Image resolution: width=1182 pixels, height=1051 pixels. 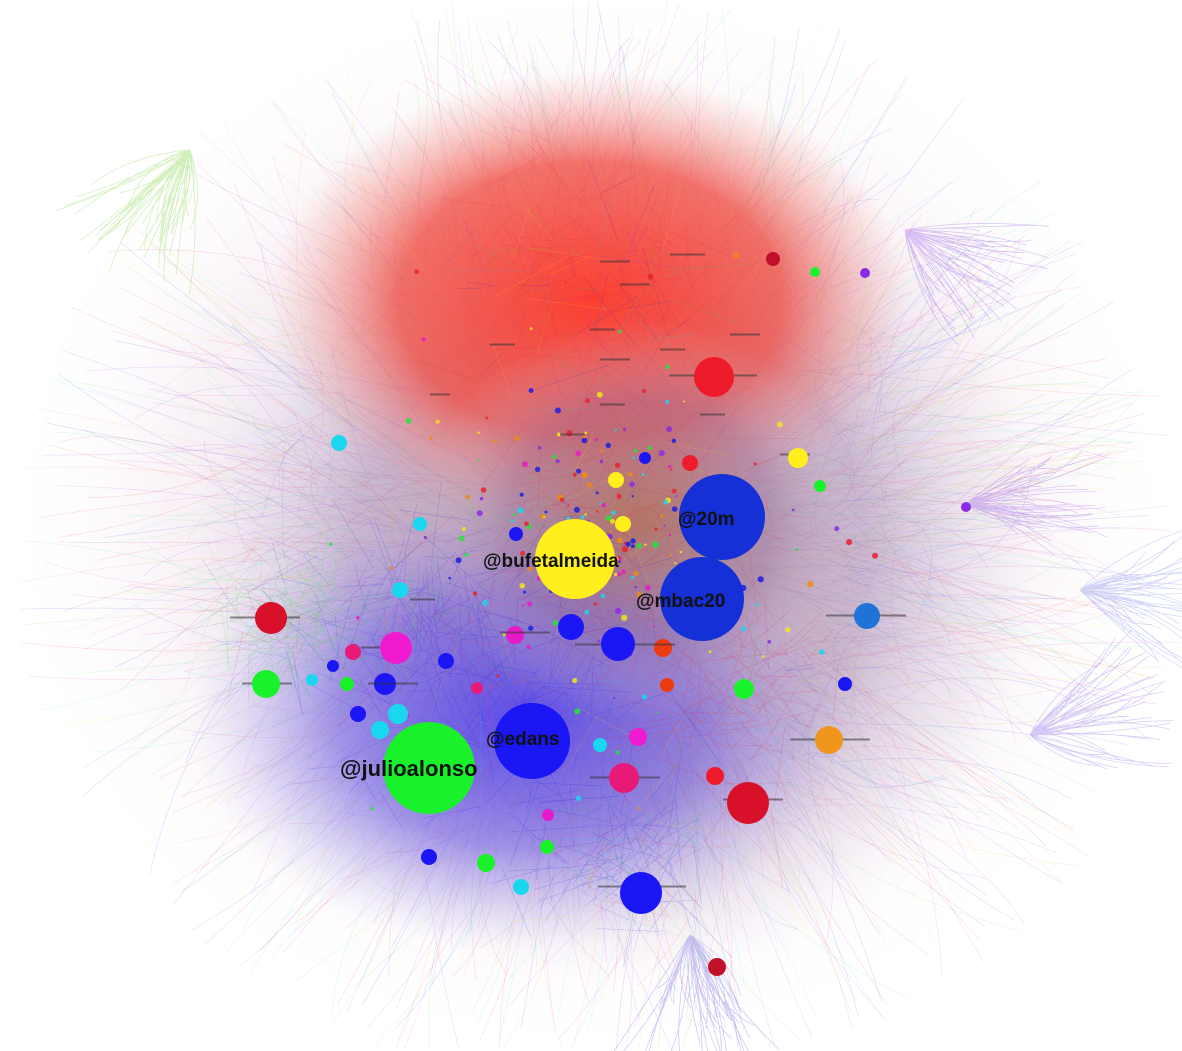 I want to click on node-green-left, so click(x=266, y=684).